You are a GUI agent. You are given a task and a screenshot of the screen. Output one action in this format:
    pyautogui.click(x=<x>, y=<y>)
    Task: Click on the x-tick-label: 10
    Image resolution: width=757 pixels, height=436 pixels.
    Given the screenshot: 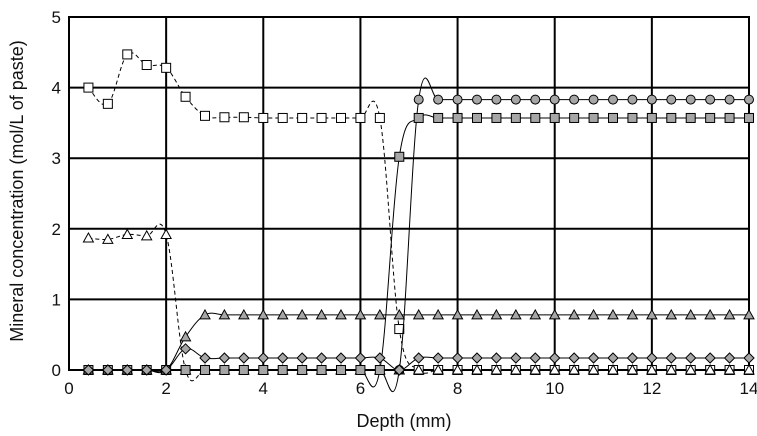 What is the action you would take?
    pyautogui.click(x=554, y=388)
    